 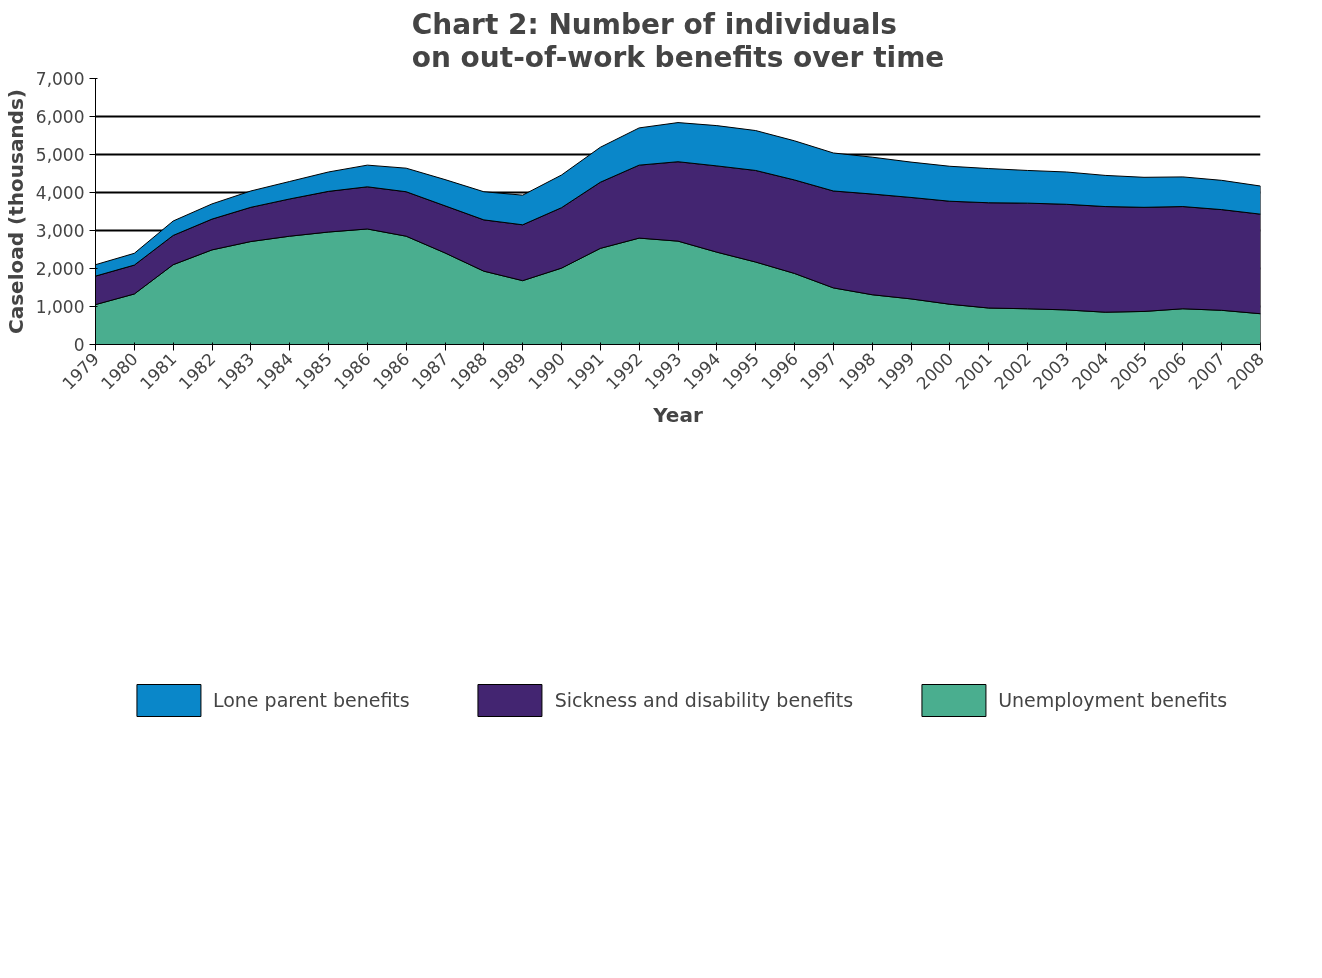 What do you see at coordinates (678, 40) in the screenshot?
I see `chart-title: Chart 2: Number of individuals on out-of-work benefits over time` at bounding box center [678, 40].